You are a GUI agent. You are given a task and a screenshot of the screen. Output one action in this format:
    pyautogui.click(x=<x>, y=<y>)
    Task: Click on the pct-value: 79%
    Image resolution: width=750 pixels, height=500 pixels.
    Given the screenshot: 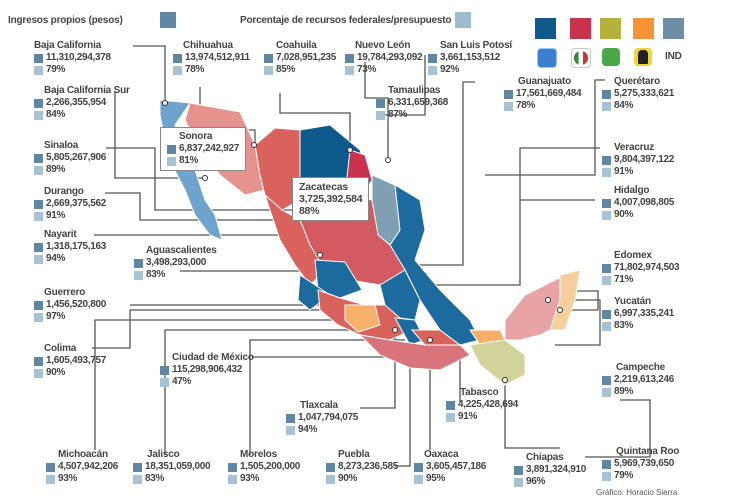 What is the action you would take?
    pyautogui.click(x=624, y=475)
    